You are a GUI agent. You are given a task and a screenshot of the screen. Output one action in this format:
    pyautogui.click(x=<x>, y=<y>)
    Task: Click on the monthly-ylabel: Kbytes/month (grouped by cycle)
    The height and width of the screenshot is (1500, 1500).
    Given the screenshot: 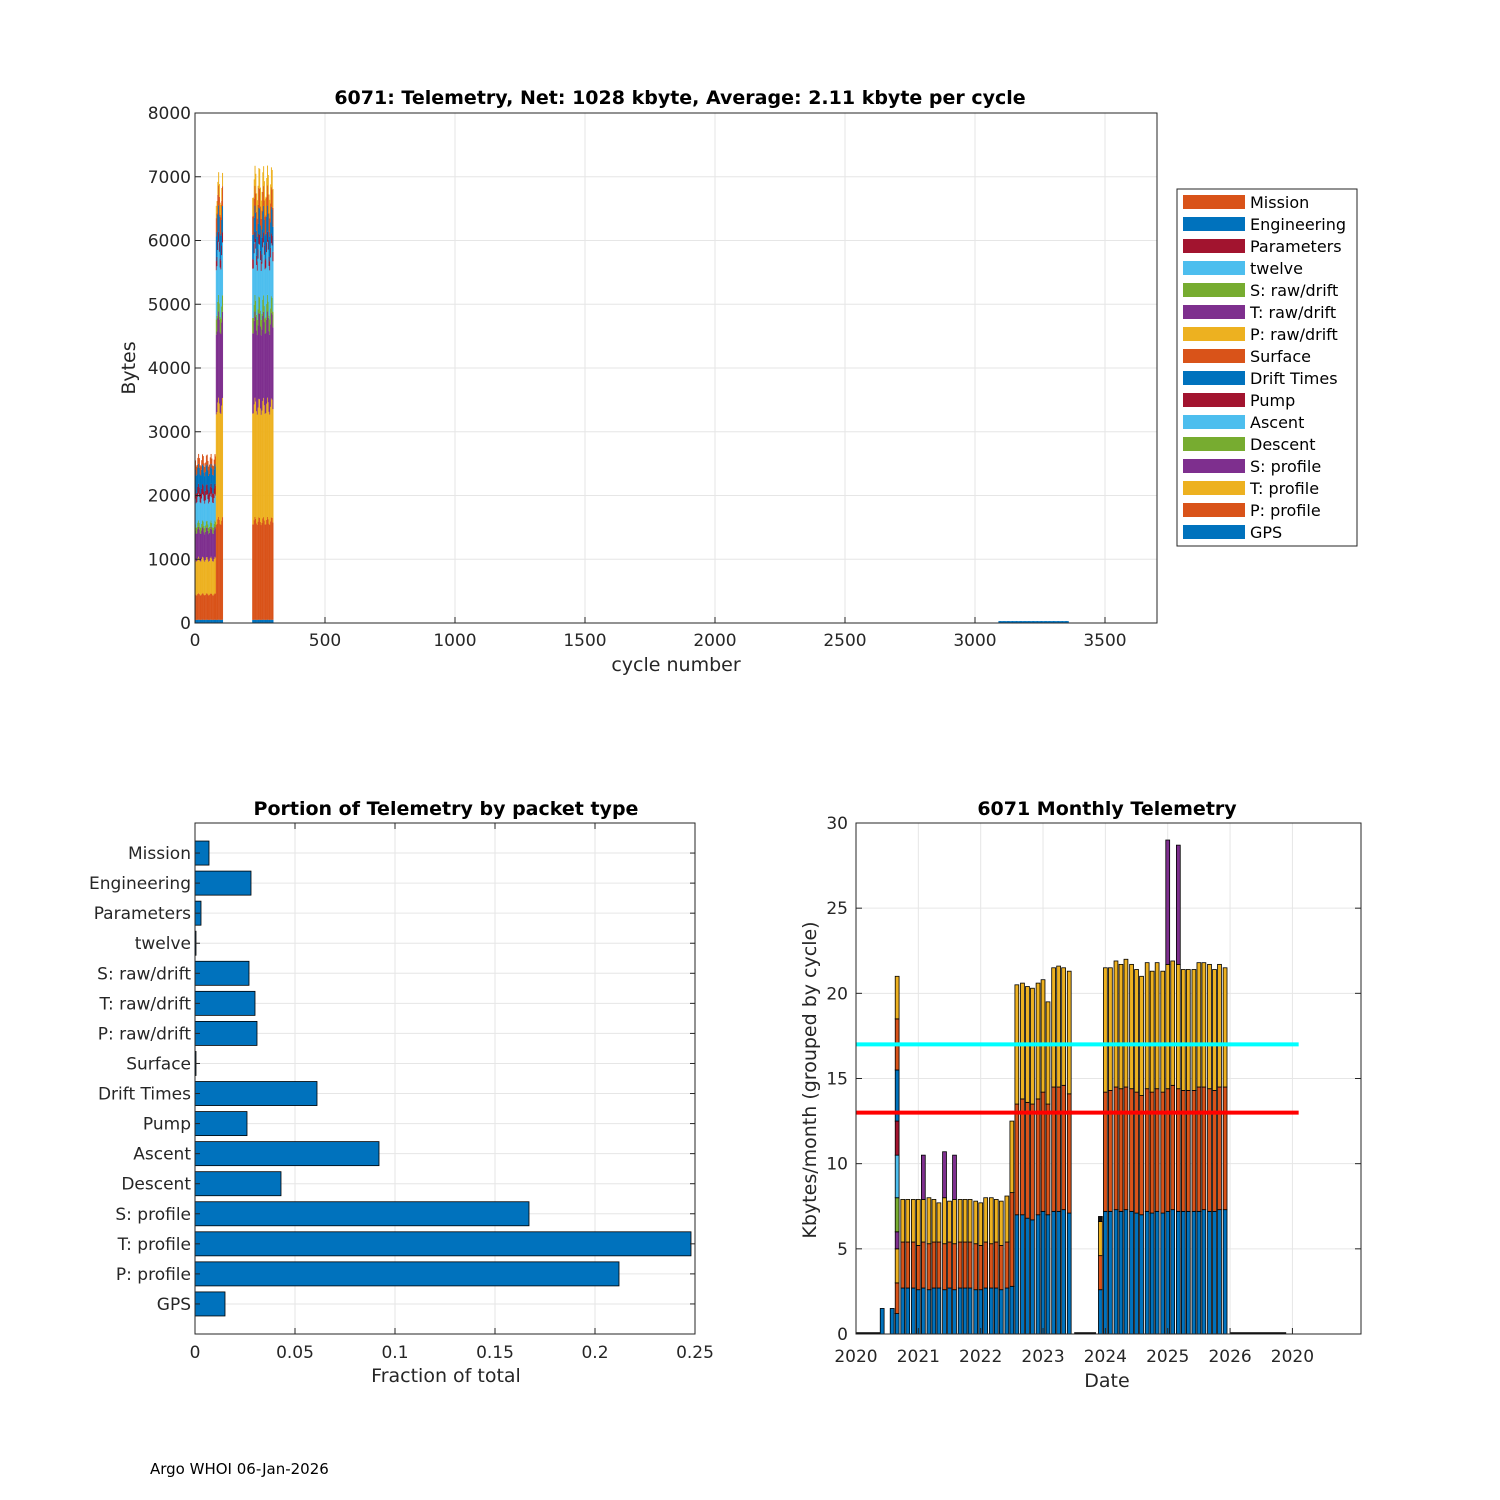 What is the action you would take?
    pyautogui.click(x=810, y=1079)
    